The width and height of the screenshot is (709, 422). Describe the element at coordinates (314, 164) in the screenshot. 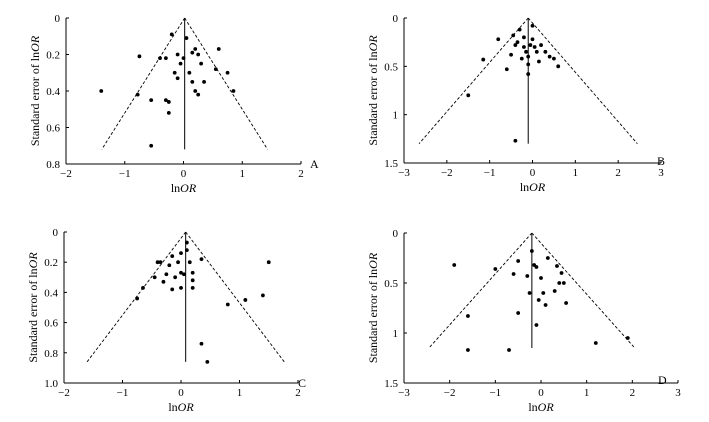

I see `panel-label: A` at that location.